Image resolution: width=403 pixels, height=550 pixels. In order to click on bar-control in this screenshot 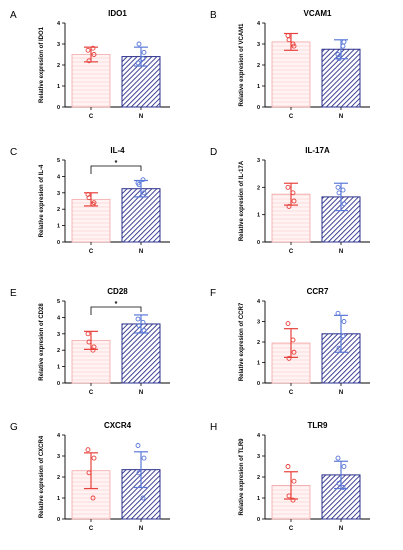, I will do `click(291, 74)`.